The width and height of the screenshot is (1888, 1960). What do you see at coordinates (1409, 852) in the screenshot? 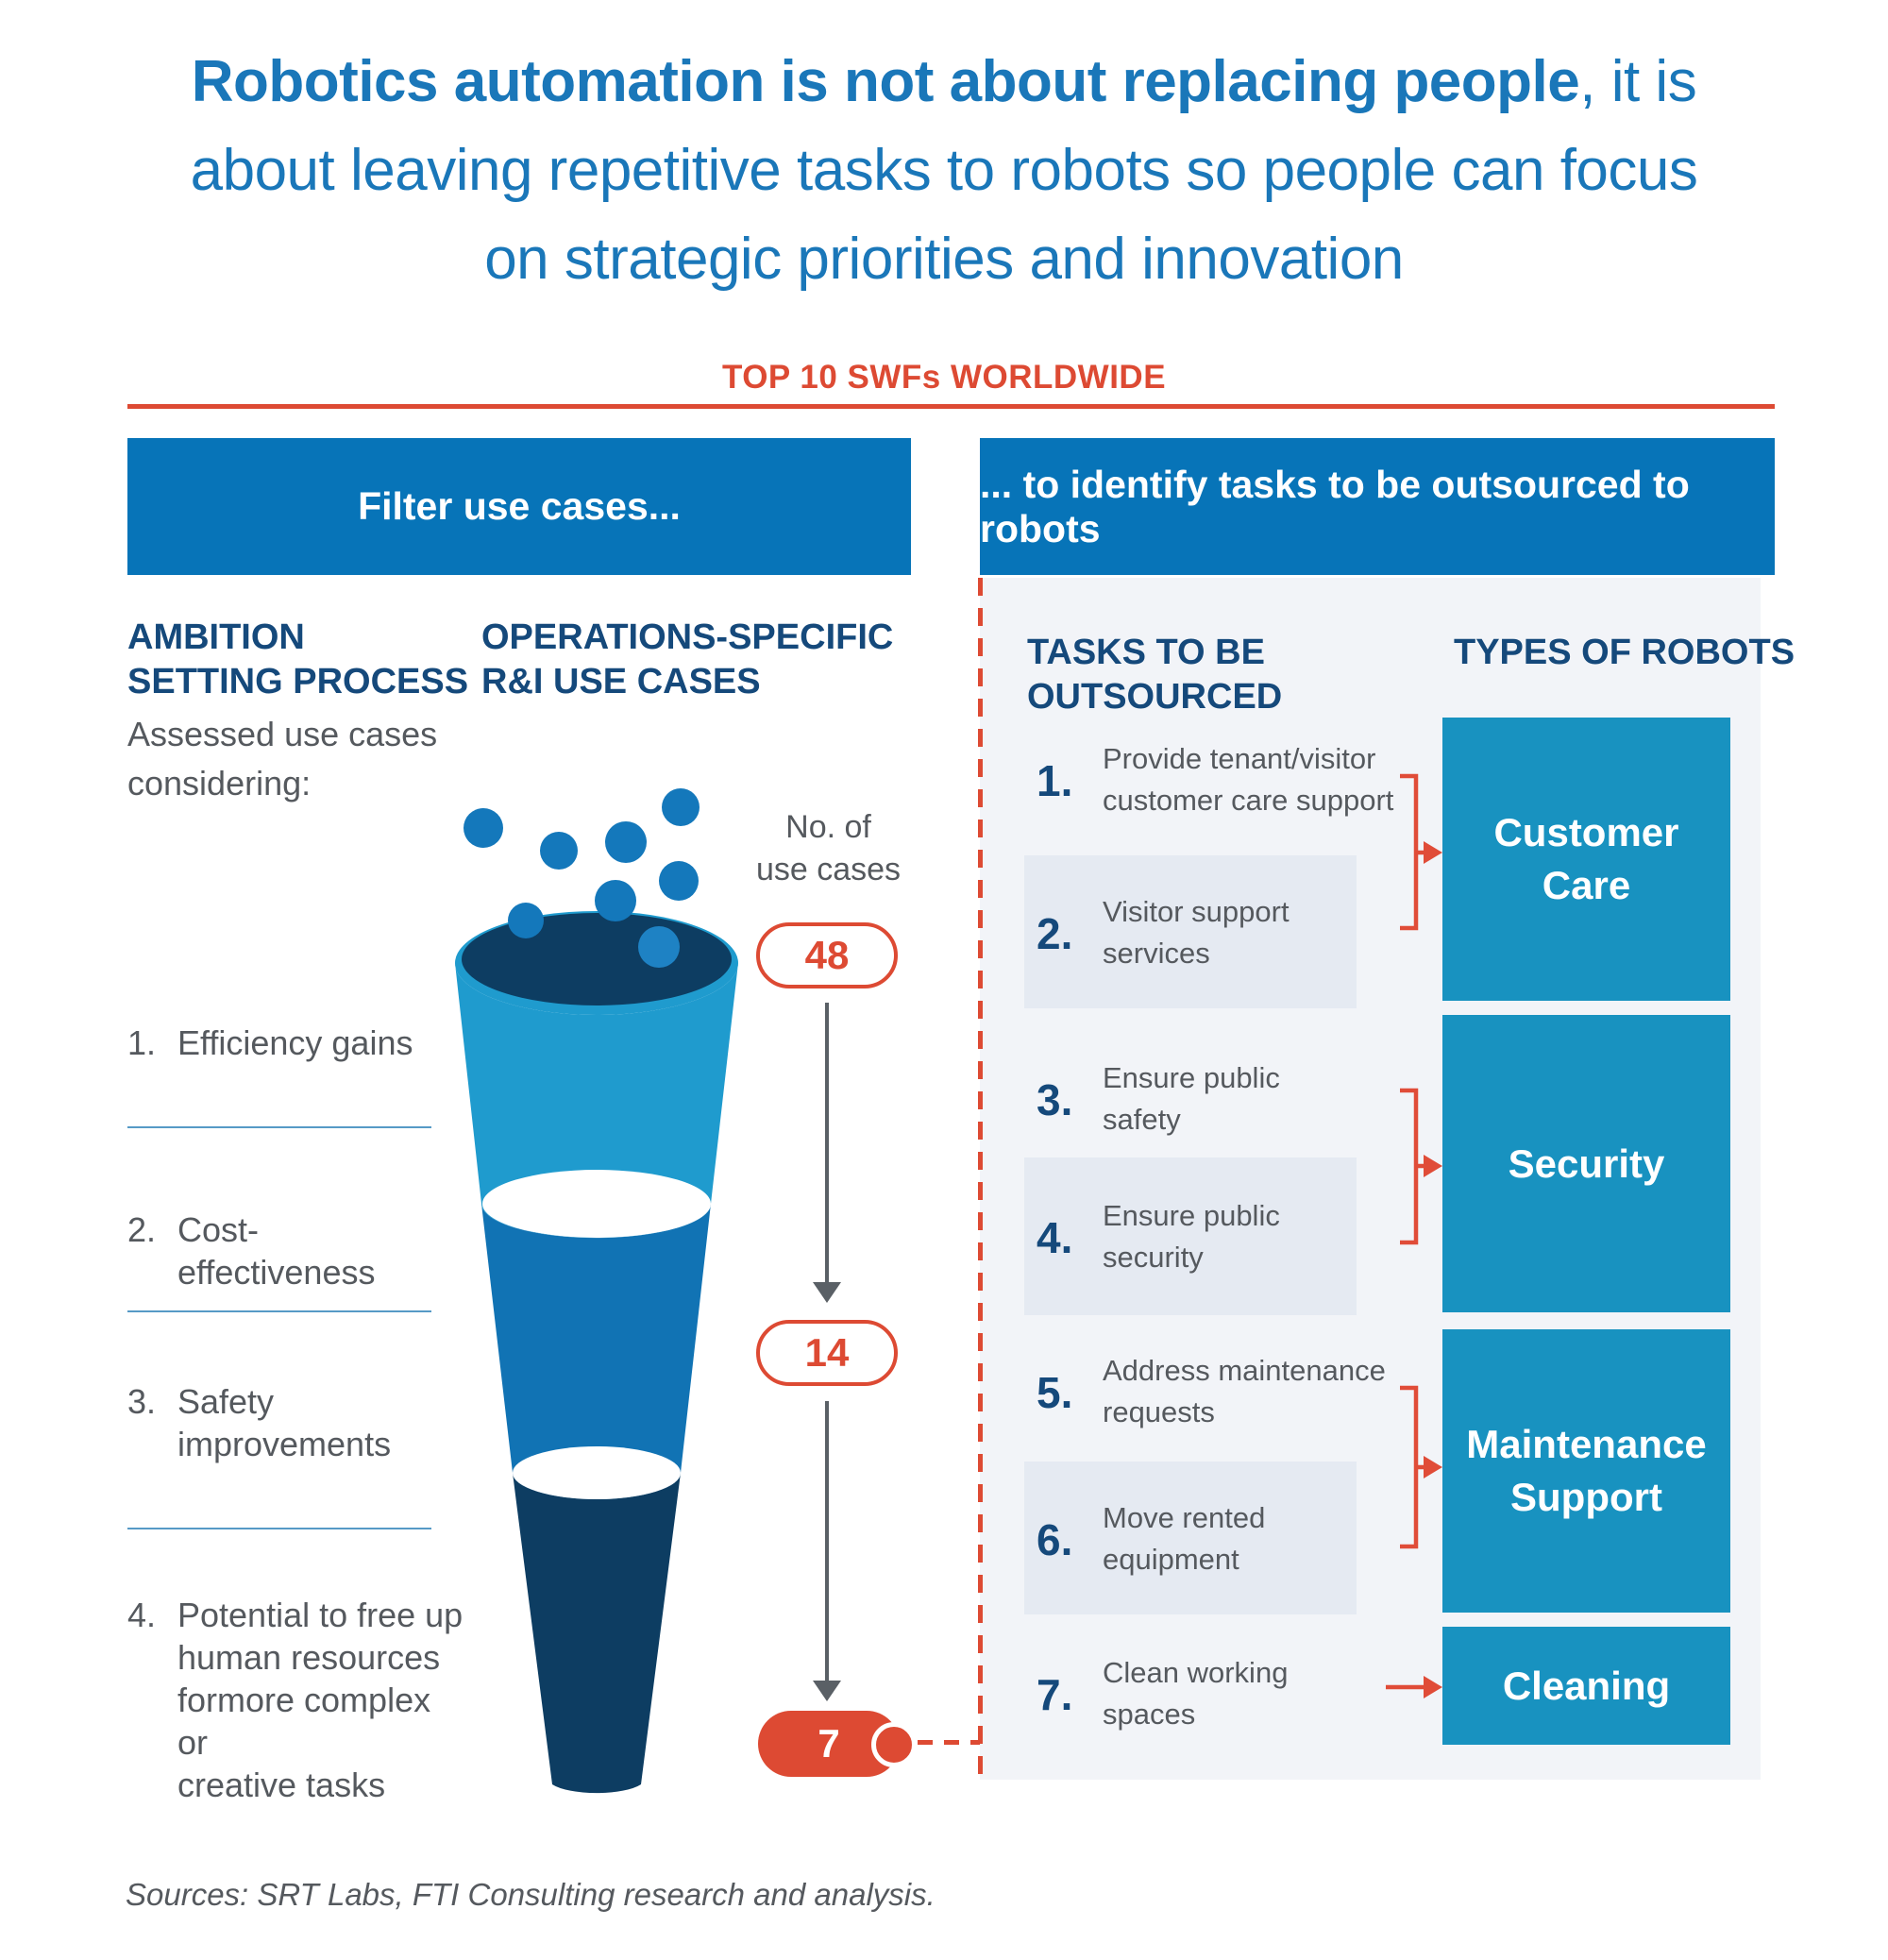
I see `bracket-customer-care` at bounding box center [1409, 852].